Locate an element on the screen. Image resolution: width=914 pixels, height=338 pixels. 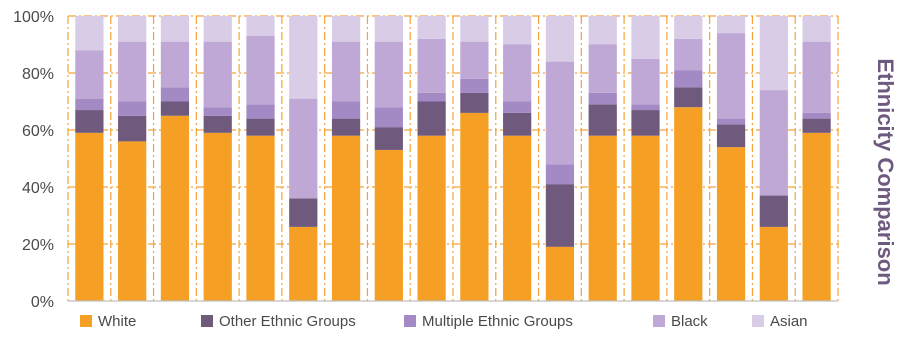
y-tick-label: 0% is located at coordinates (42, 302).